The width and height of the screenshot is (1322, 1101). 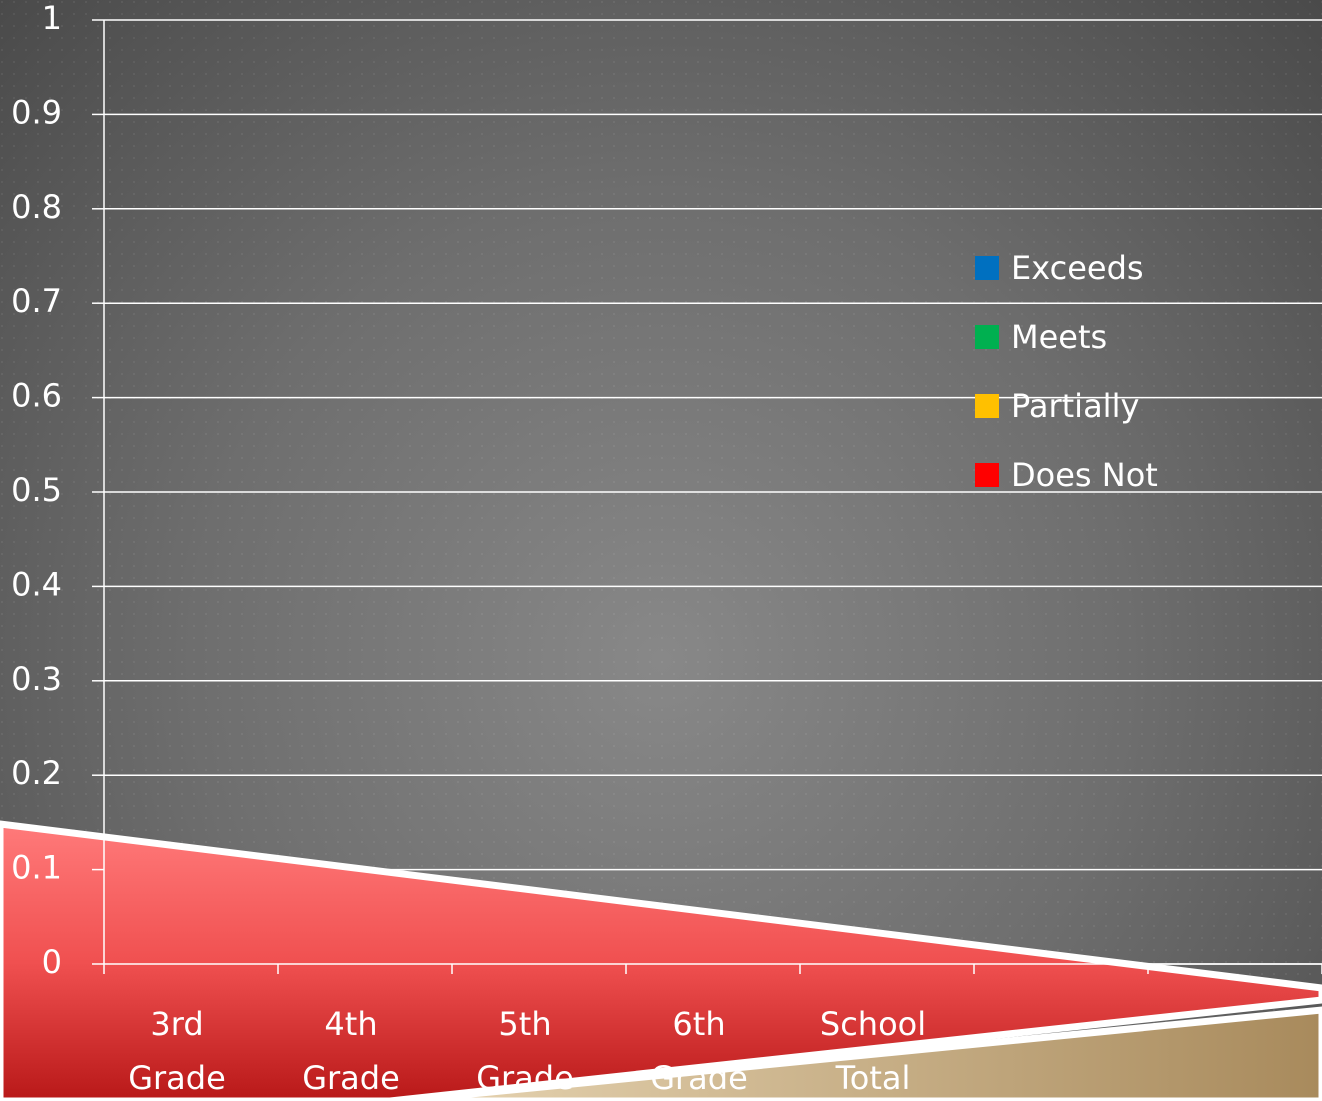 I want to click on legend-label: Meets, so click(x=1059, y=337).